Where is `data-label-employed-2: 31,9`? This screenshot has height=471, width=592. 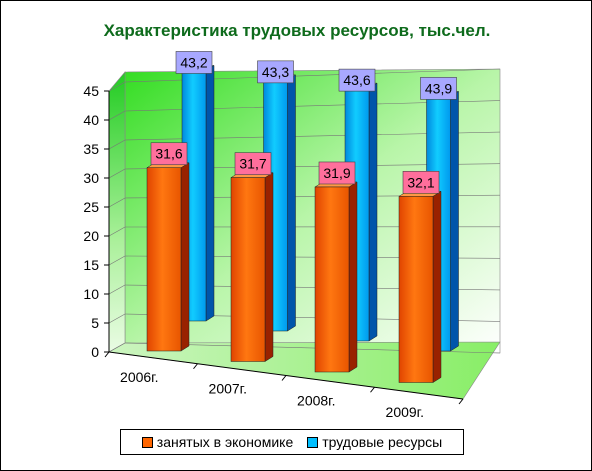 data-label-employed-2: 31,9 is located at coordinates (337, 173).